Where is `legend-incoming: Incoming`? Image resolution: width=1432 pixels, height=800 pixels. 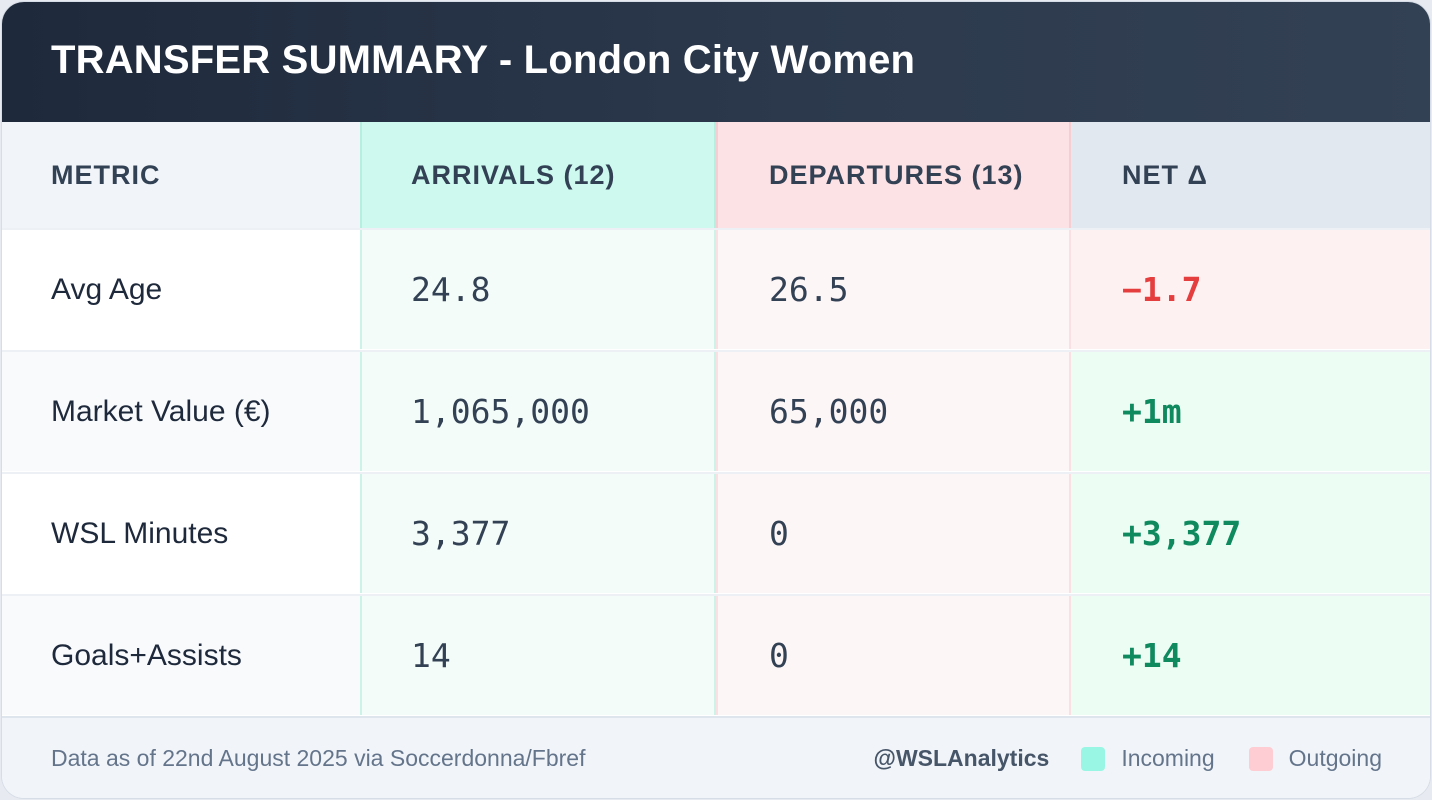
legend-incoming: Incoming is located at coordinates (1148, 758).